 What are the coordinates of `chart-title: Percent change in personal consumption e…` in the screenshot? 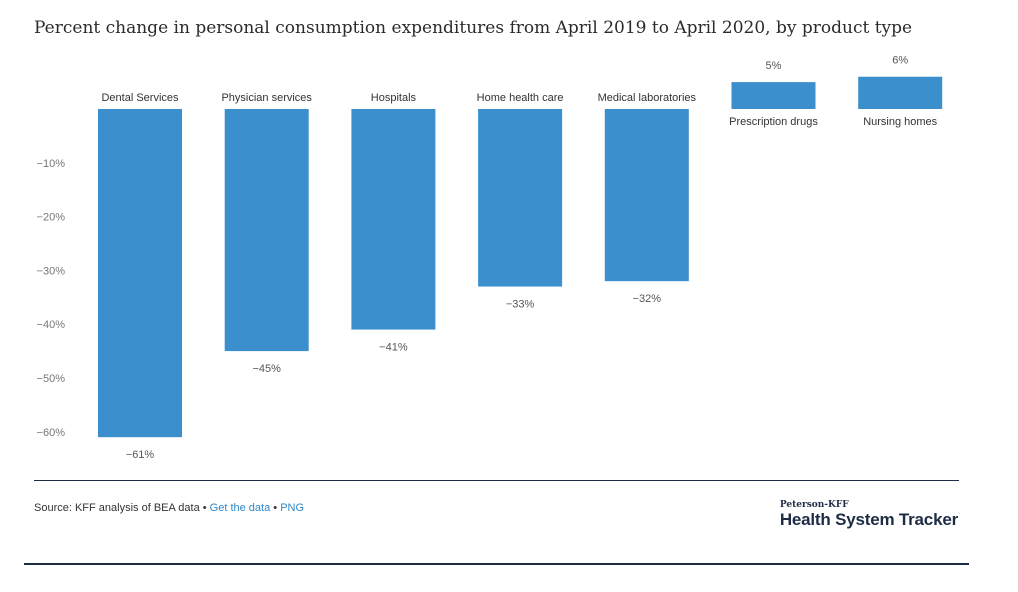 It's located at (473, 28).